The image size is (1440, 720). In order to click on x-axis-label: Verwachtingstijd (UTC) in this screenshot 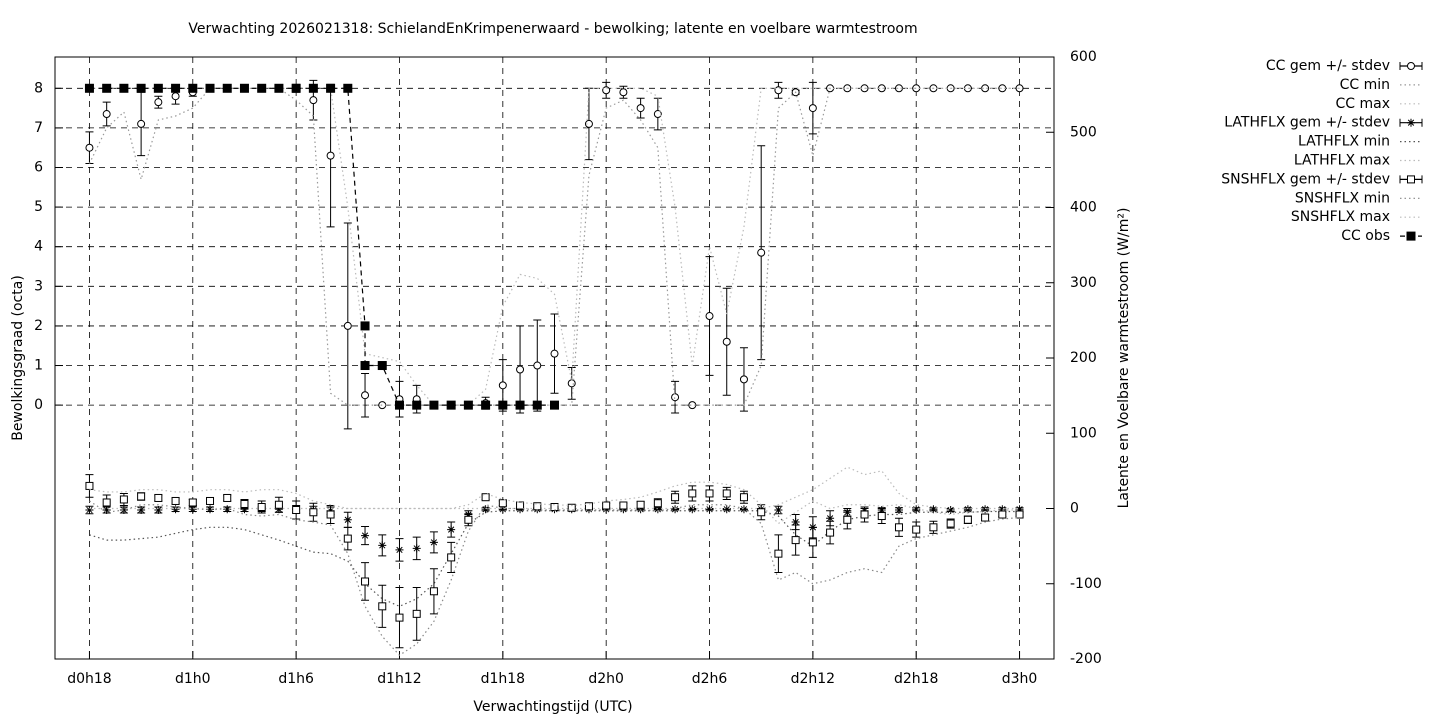, I will do `click(552, 707)`.